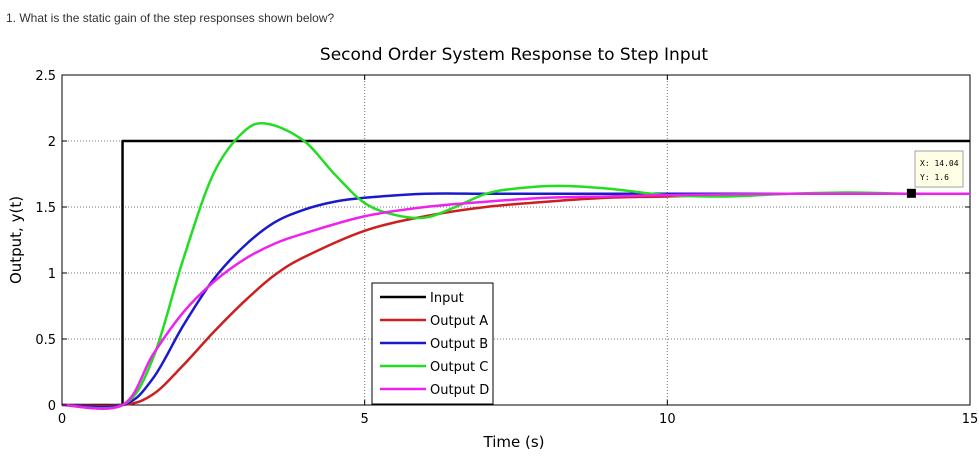  I want to click on y-tick-label: 0.5, so click(45, 340).